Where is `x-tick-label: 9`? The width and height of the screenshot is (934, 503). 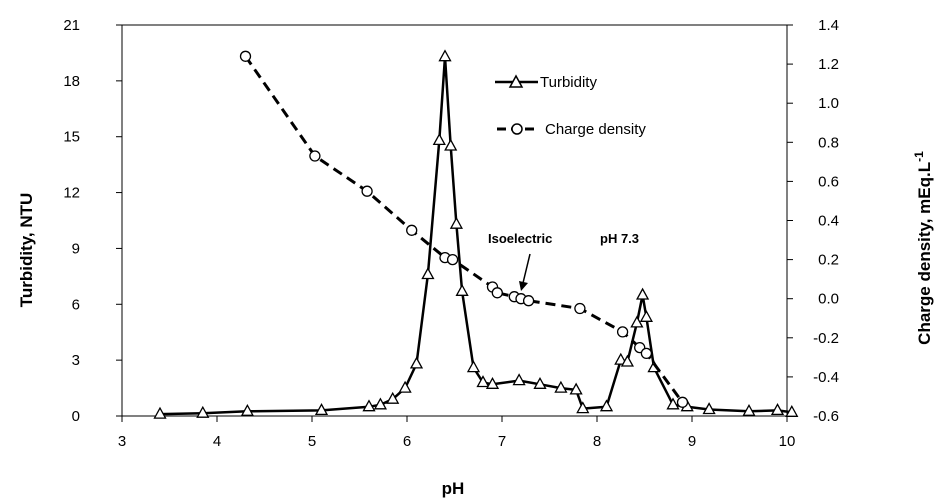
x-tick-label: 9 is located at coordinates (692, 441).